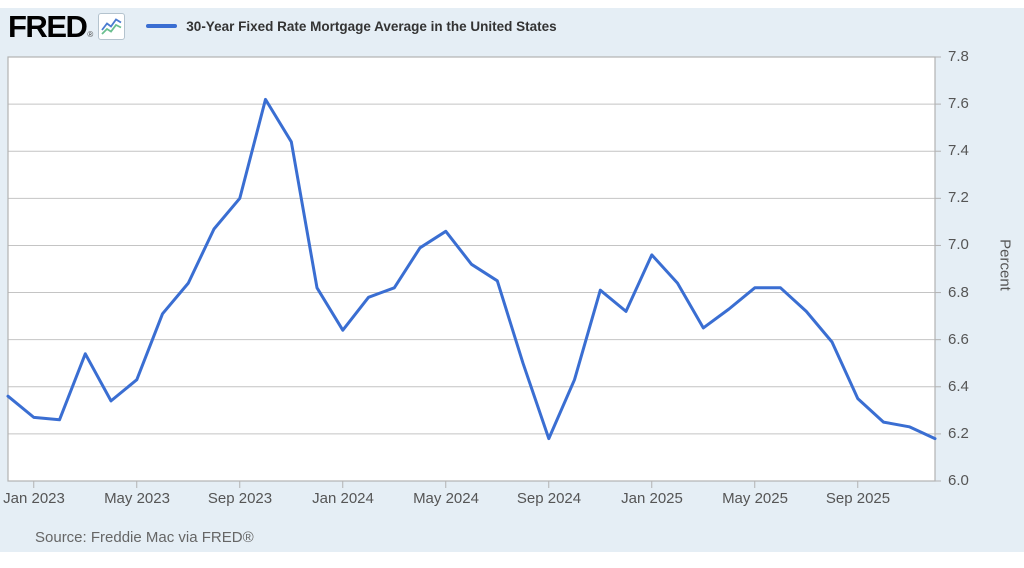 Image resolution: width=1024 pixels, height=568 pixels. What do you see at coordinates (162, 26) in the screenshot?
I see `legend-line-swatch` at bounding box center [162, 26].